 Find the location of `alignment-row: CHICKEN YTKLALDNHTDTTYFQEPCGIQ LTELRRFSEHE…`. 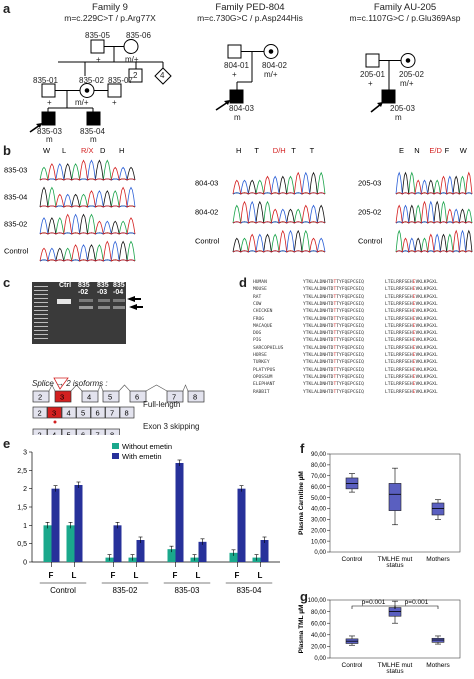

alignment-row: CHICKEN YTKLALDNHTDTTYFQEPCGIQ LTELRRFSEHE… is located at coordinates (345, 311).